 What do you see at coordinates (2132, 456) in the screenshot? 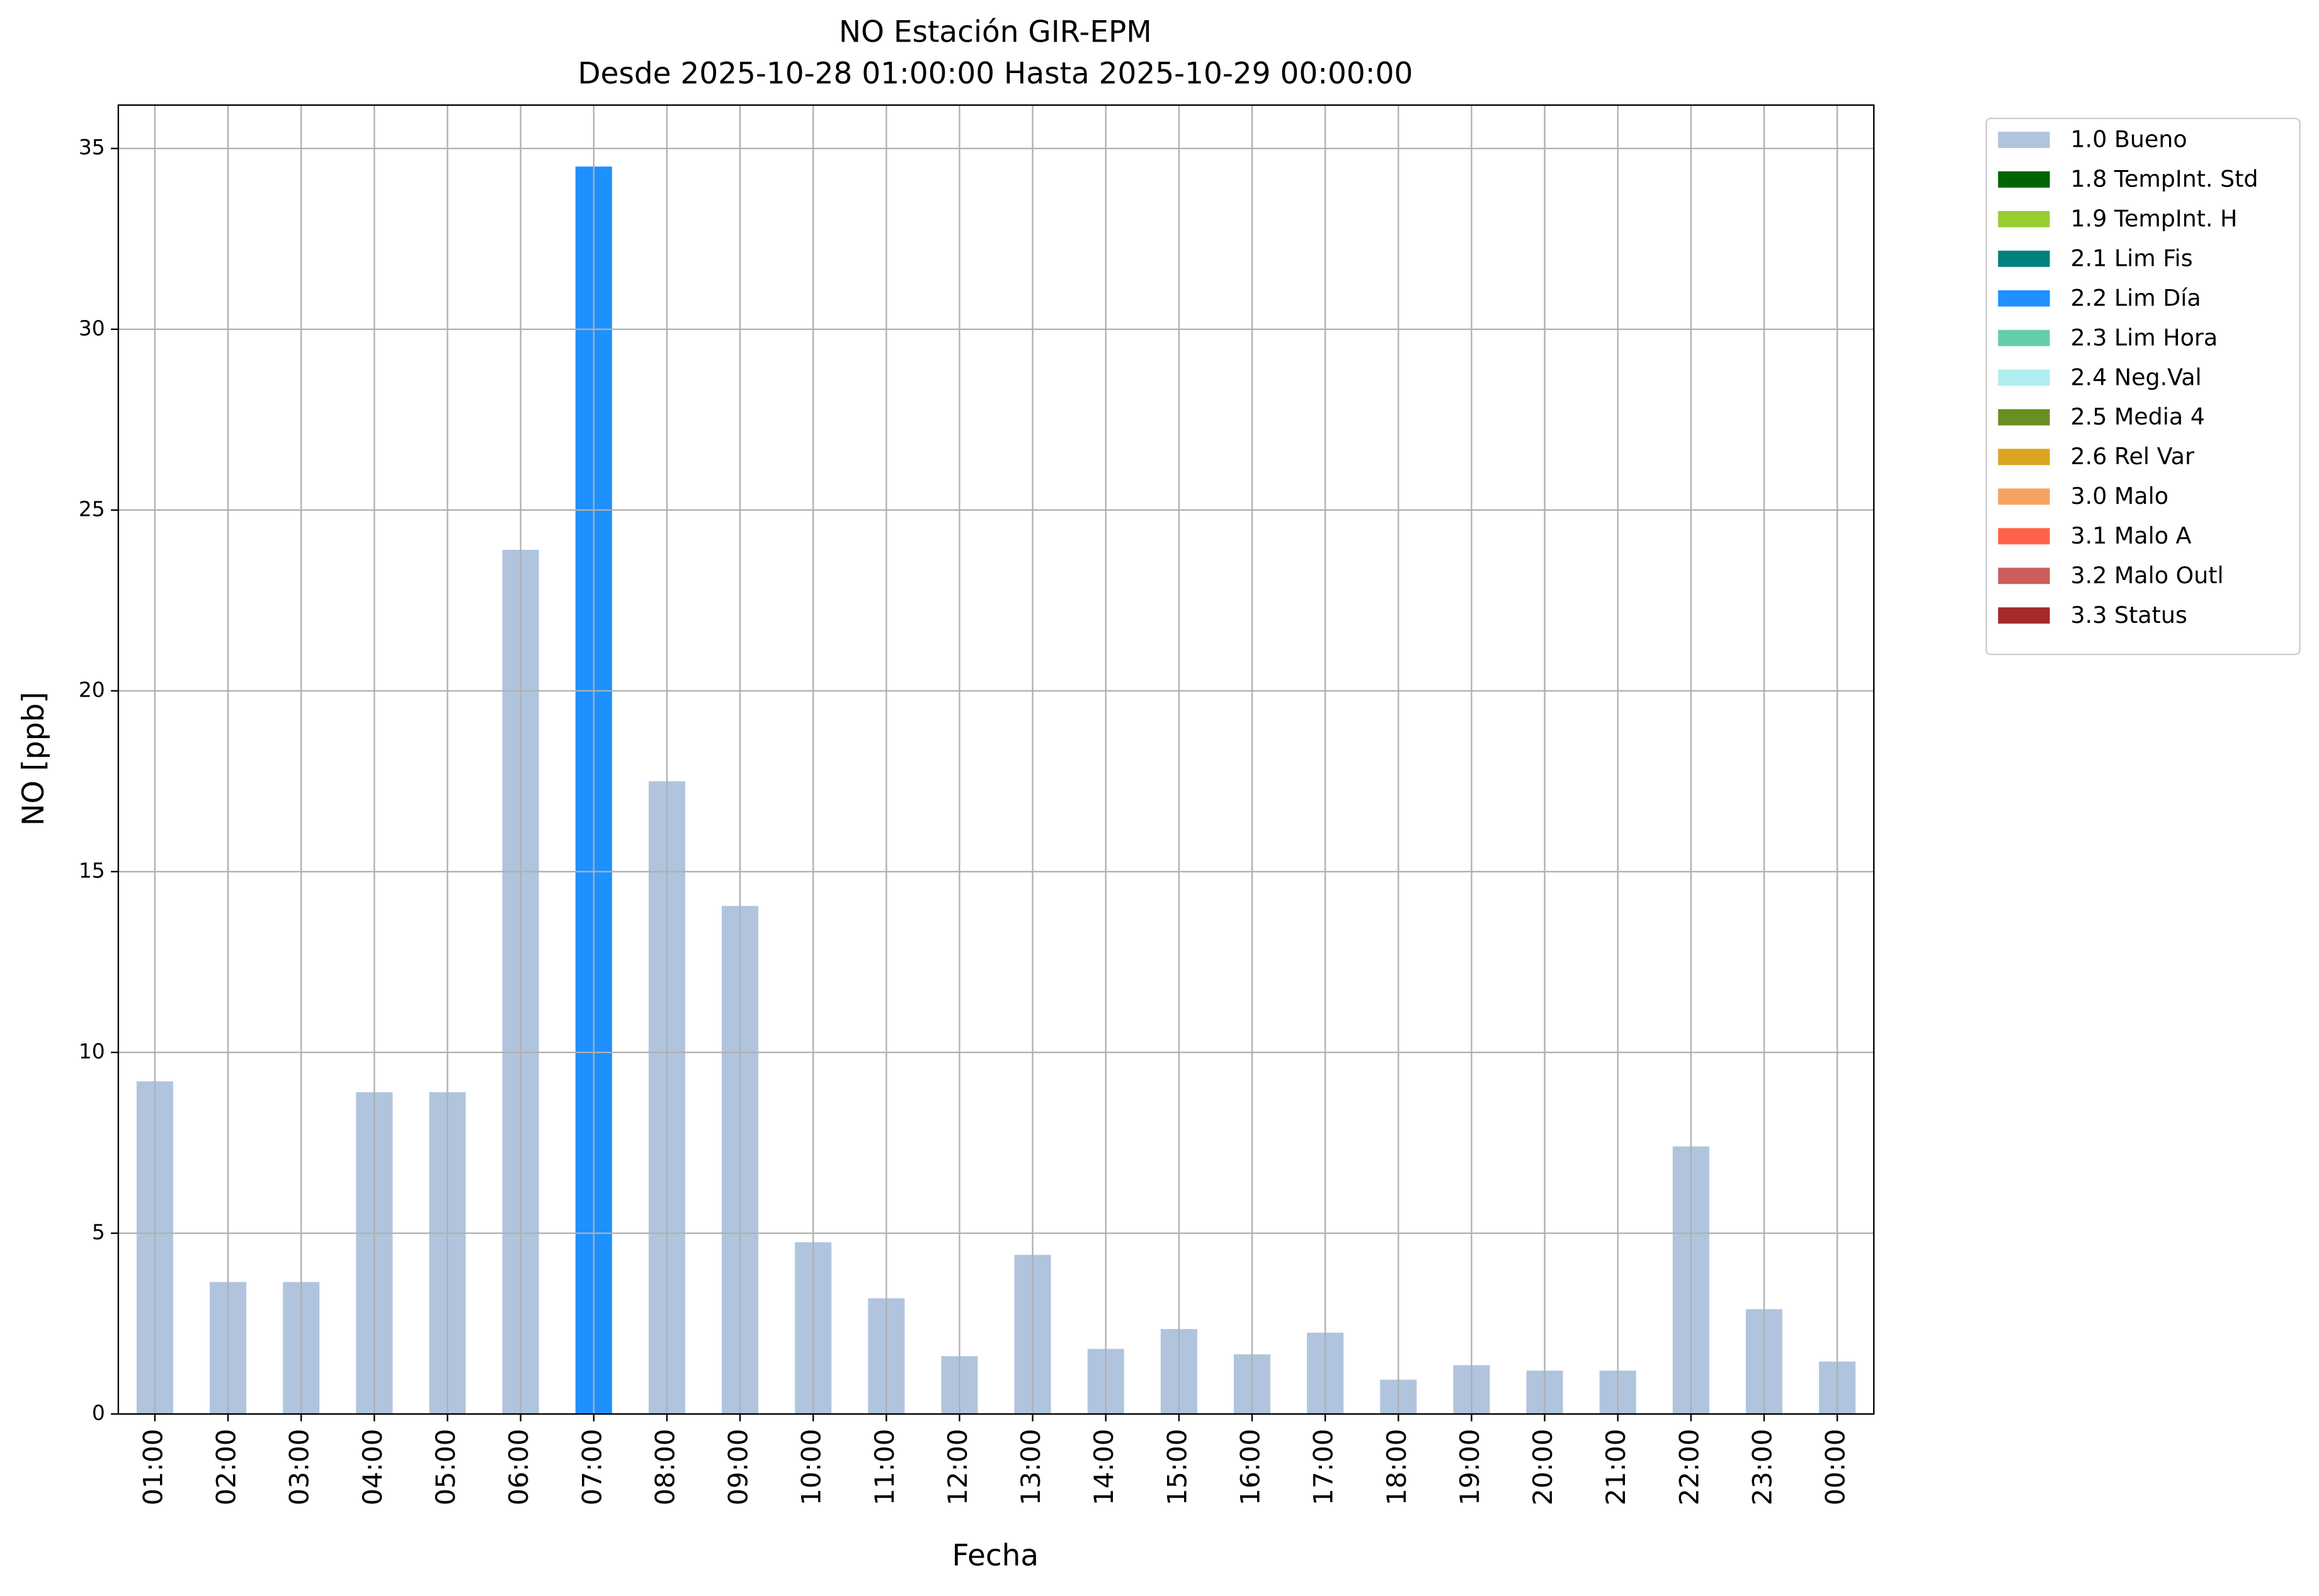
I see `legend-label: 2.6 Rel Var` at bounding box center [2132, 456].